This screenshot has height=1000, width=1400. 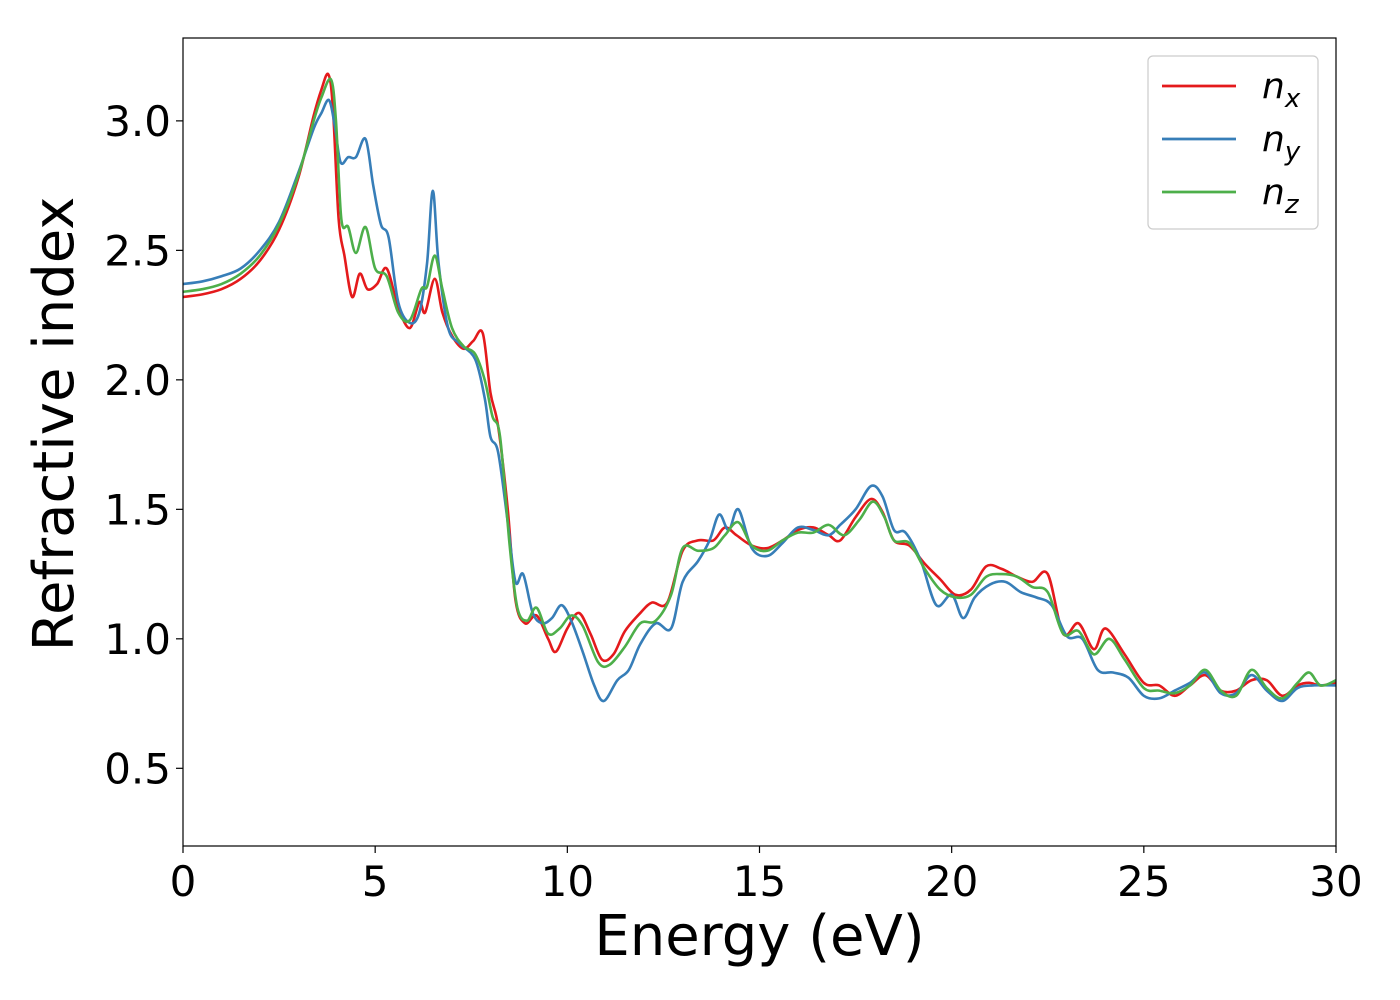 I want to click on legend-box, so click(x=1233, y=142).